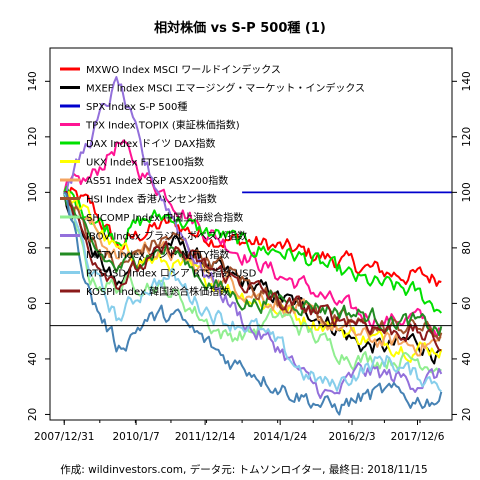  What do you see at coordinates (467, 137) in the screenshot?
I see `y-tick-label-right-5: 120` at bounding box center [467, 137].